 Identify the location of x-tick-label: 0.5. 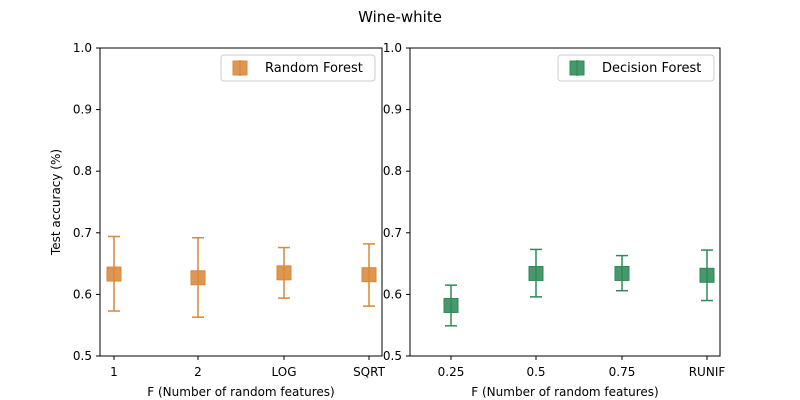
(535, 372).